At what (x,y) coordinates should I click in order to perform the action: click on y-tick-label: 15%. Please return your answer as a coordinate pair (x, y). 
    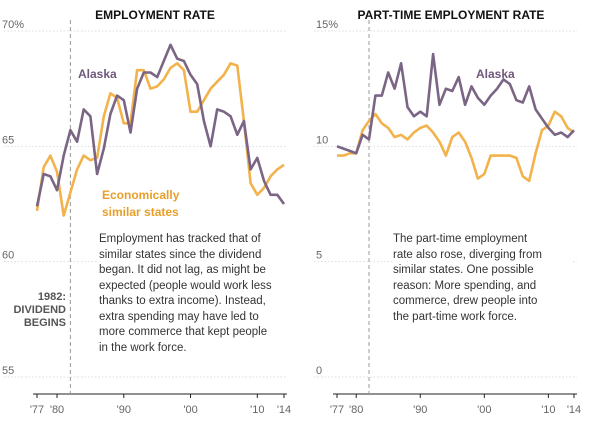
    Looking at the image, I should click on (327, 25).